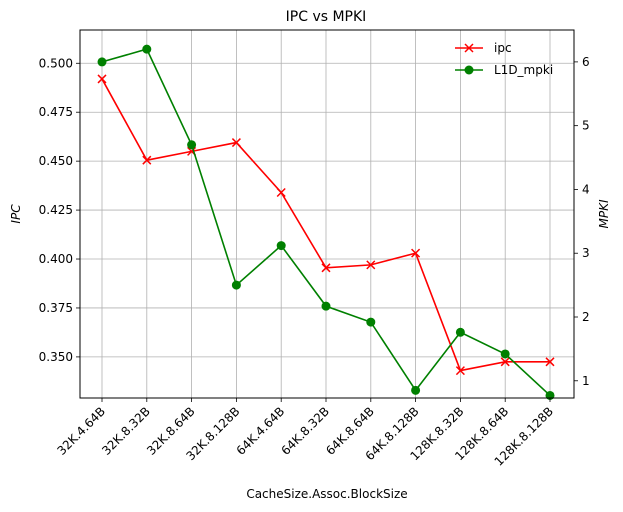 This screenshot has width=623, height=512. What do you see at coordinates (604, 213) in the screenshot?
I see `right-axis-label: MPKI` at bounding box center [604, 213].